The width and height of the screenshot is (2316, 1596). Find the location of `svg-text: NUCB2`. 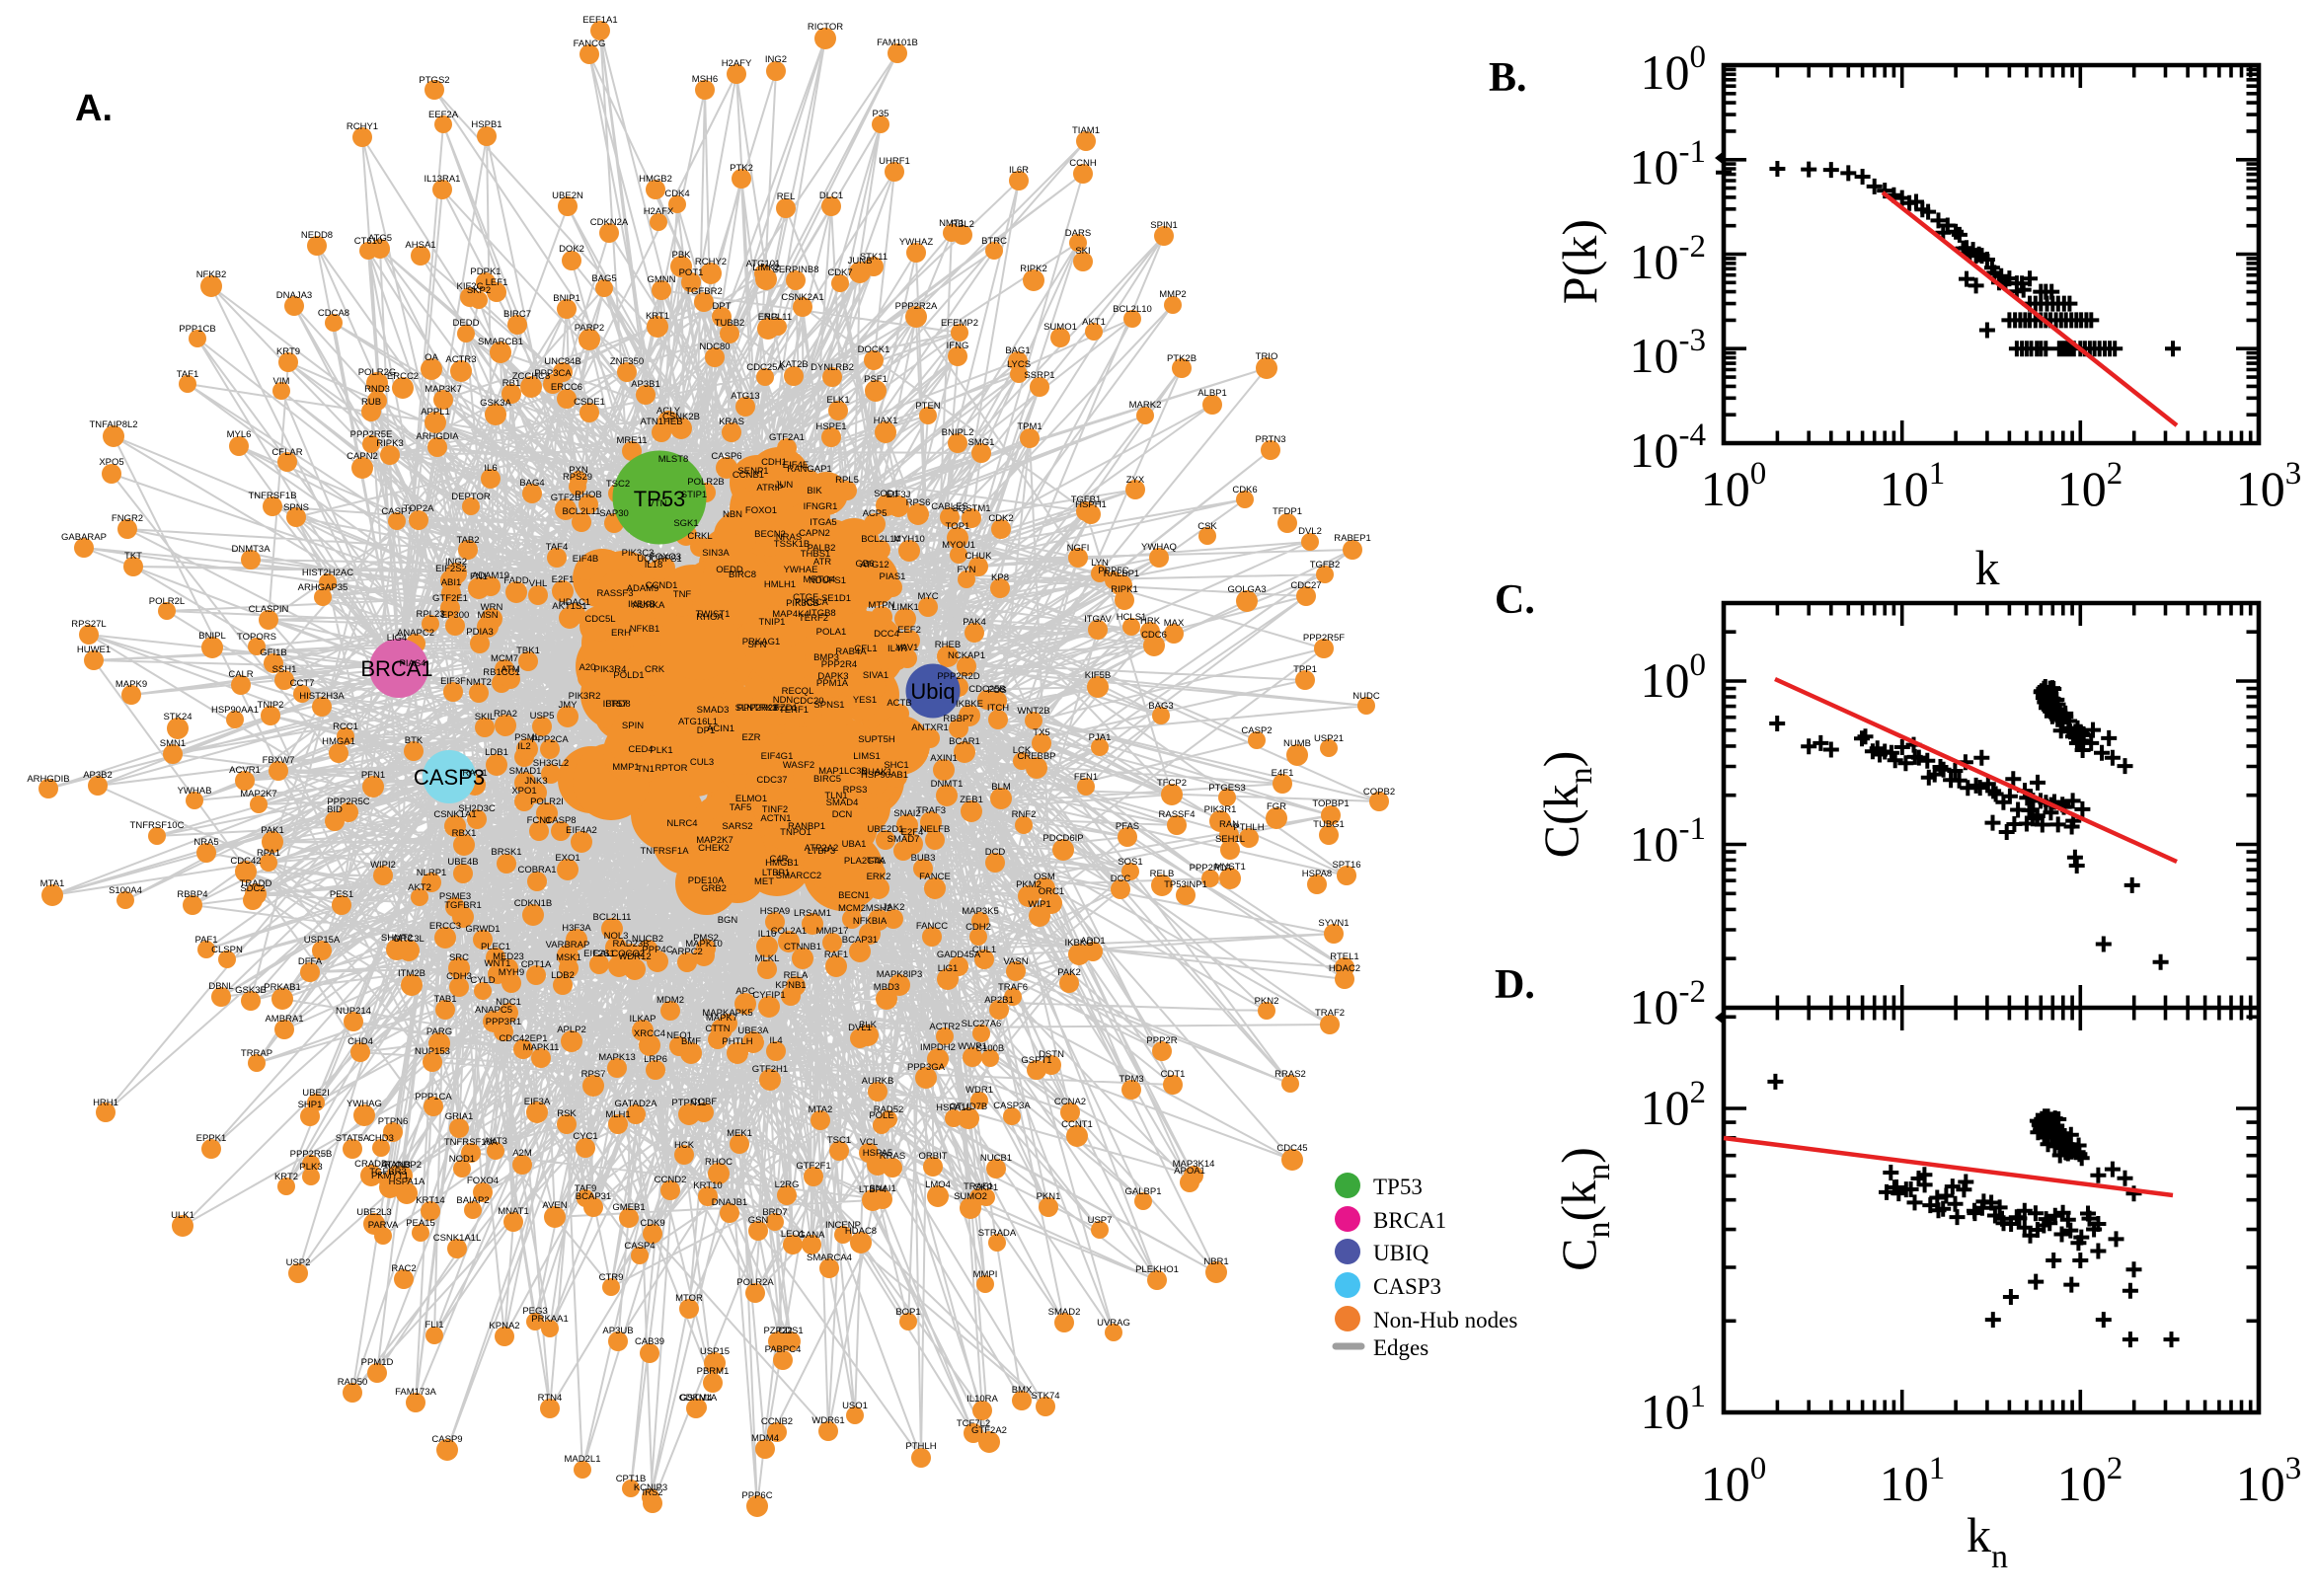

svg-text: NUCB2 is located at coordinates (647, 939).